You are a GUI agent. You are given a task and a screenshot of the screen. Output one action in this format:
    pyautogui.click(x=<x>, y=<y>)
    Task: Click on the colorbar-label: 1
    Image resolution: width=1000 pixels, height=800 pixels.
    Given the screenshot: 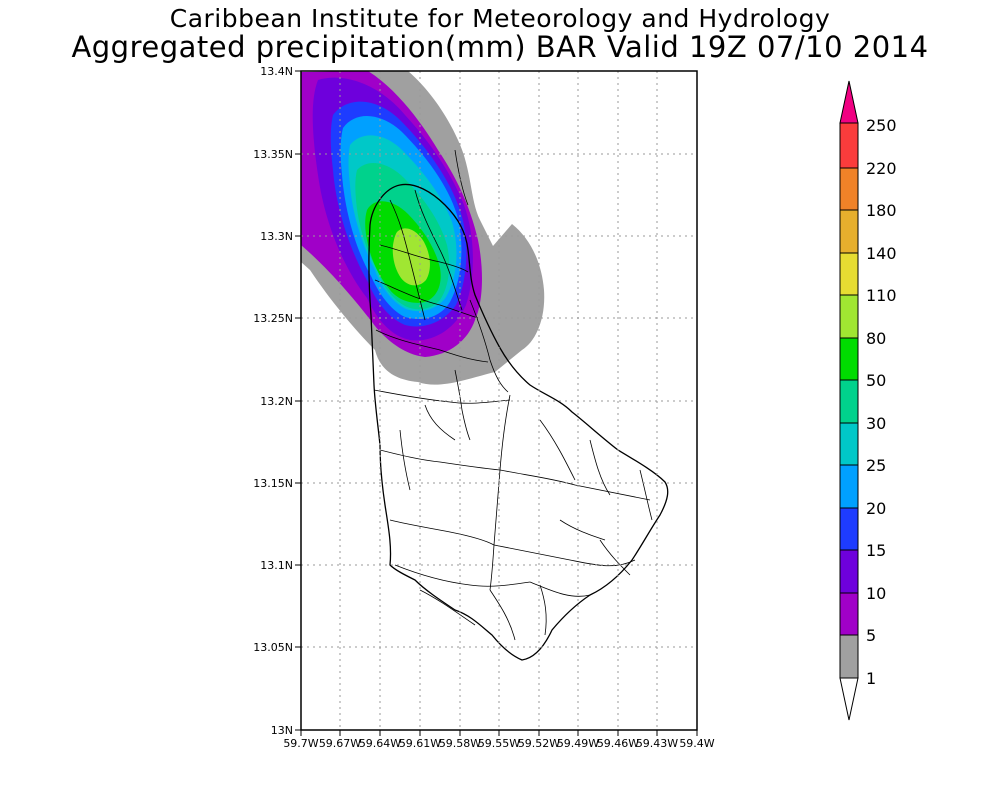 What is the action you would take?
    pyautogui.click(x=871, y=678)
    